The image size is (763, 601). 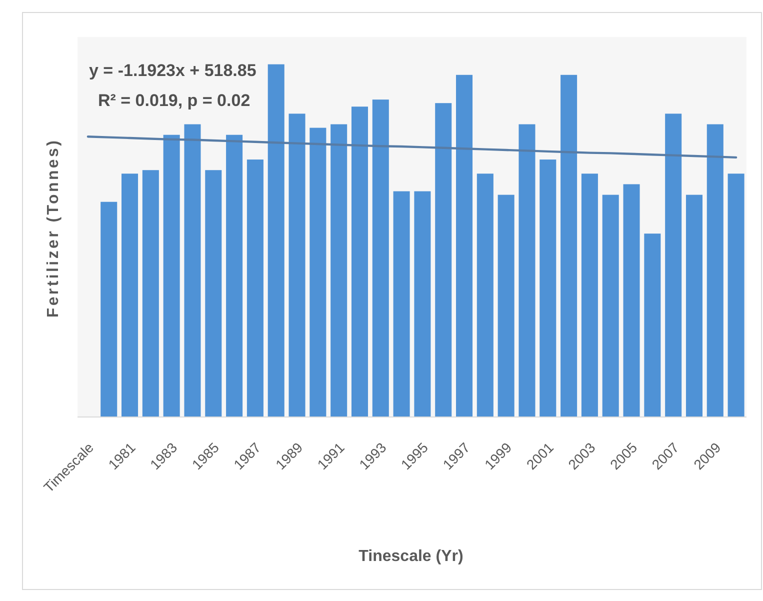 What do you see at coordinates (53, 228) in the screenshot?
I see `y-axis-title: Fertilizer (Tonnes)` at bounding box center [53, 228].